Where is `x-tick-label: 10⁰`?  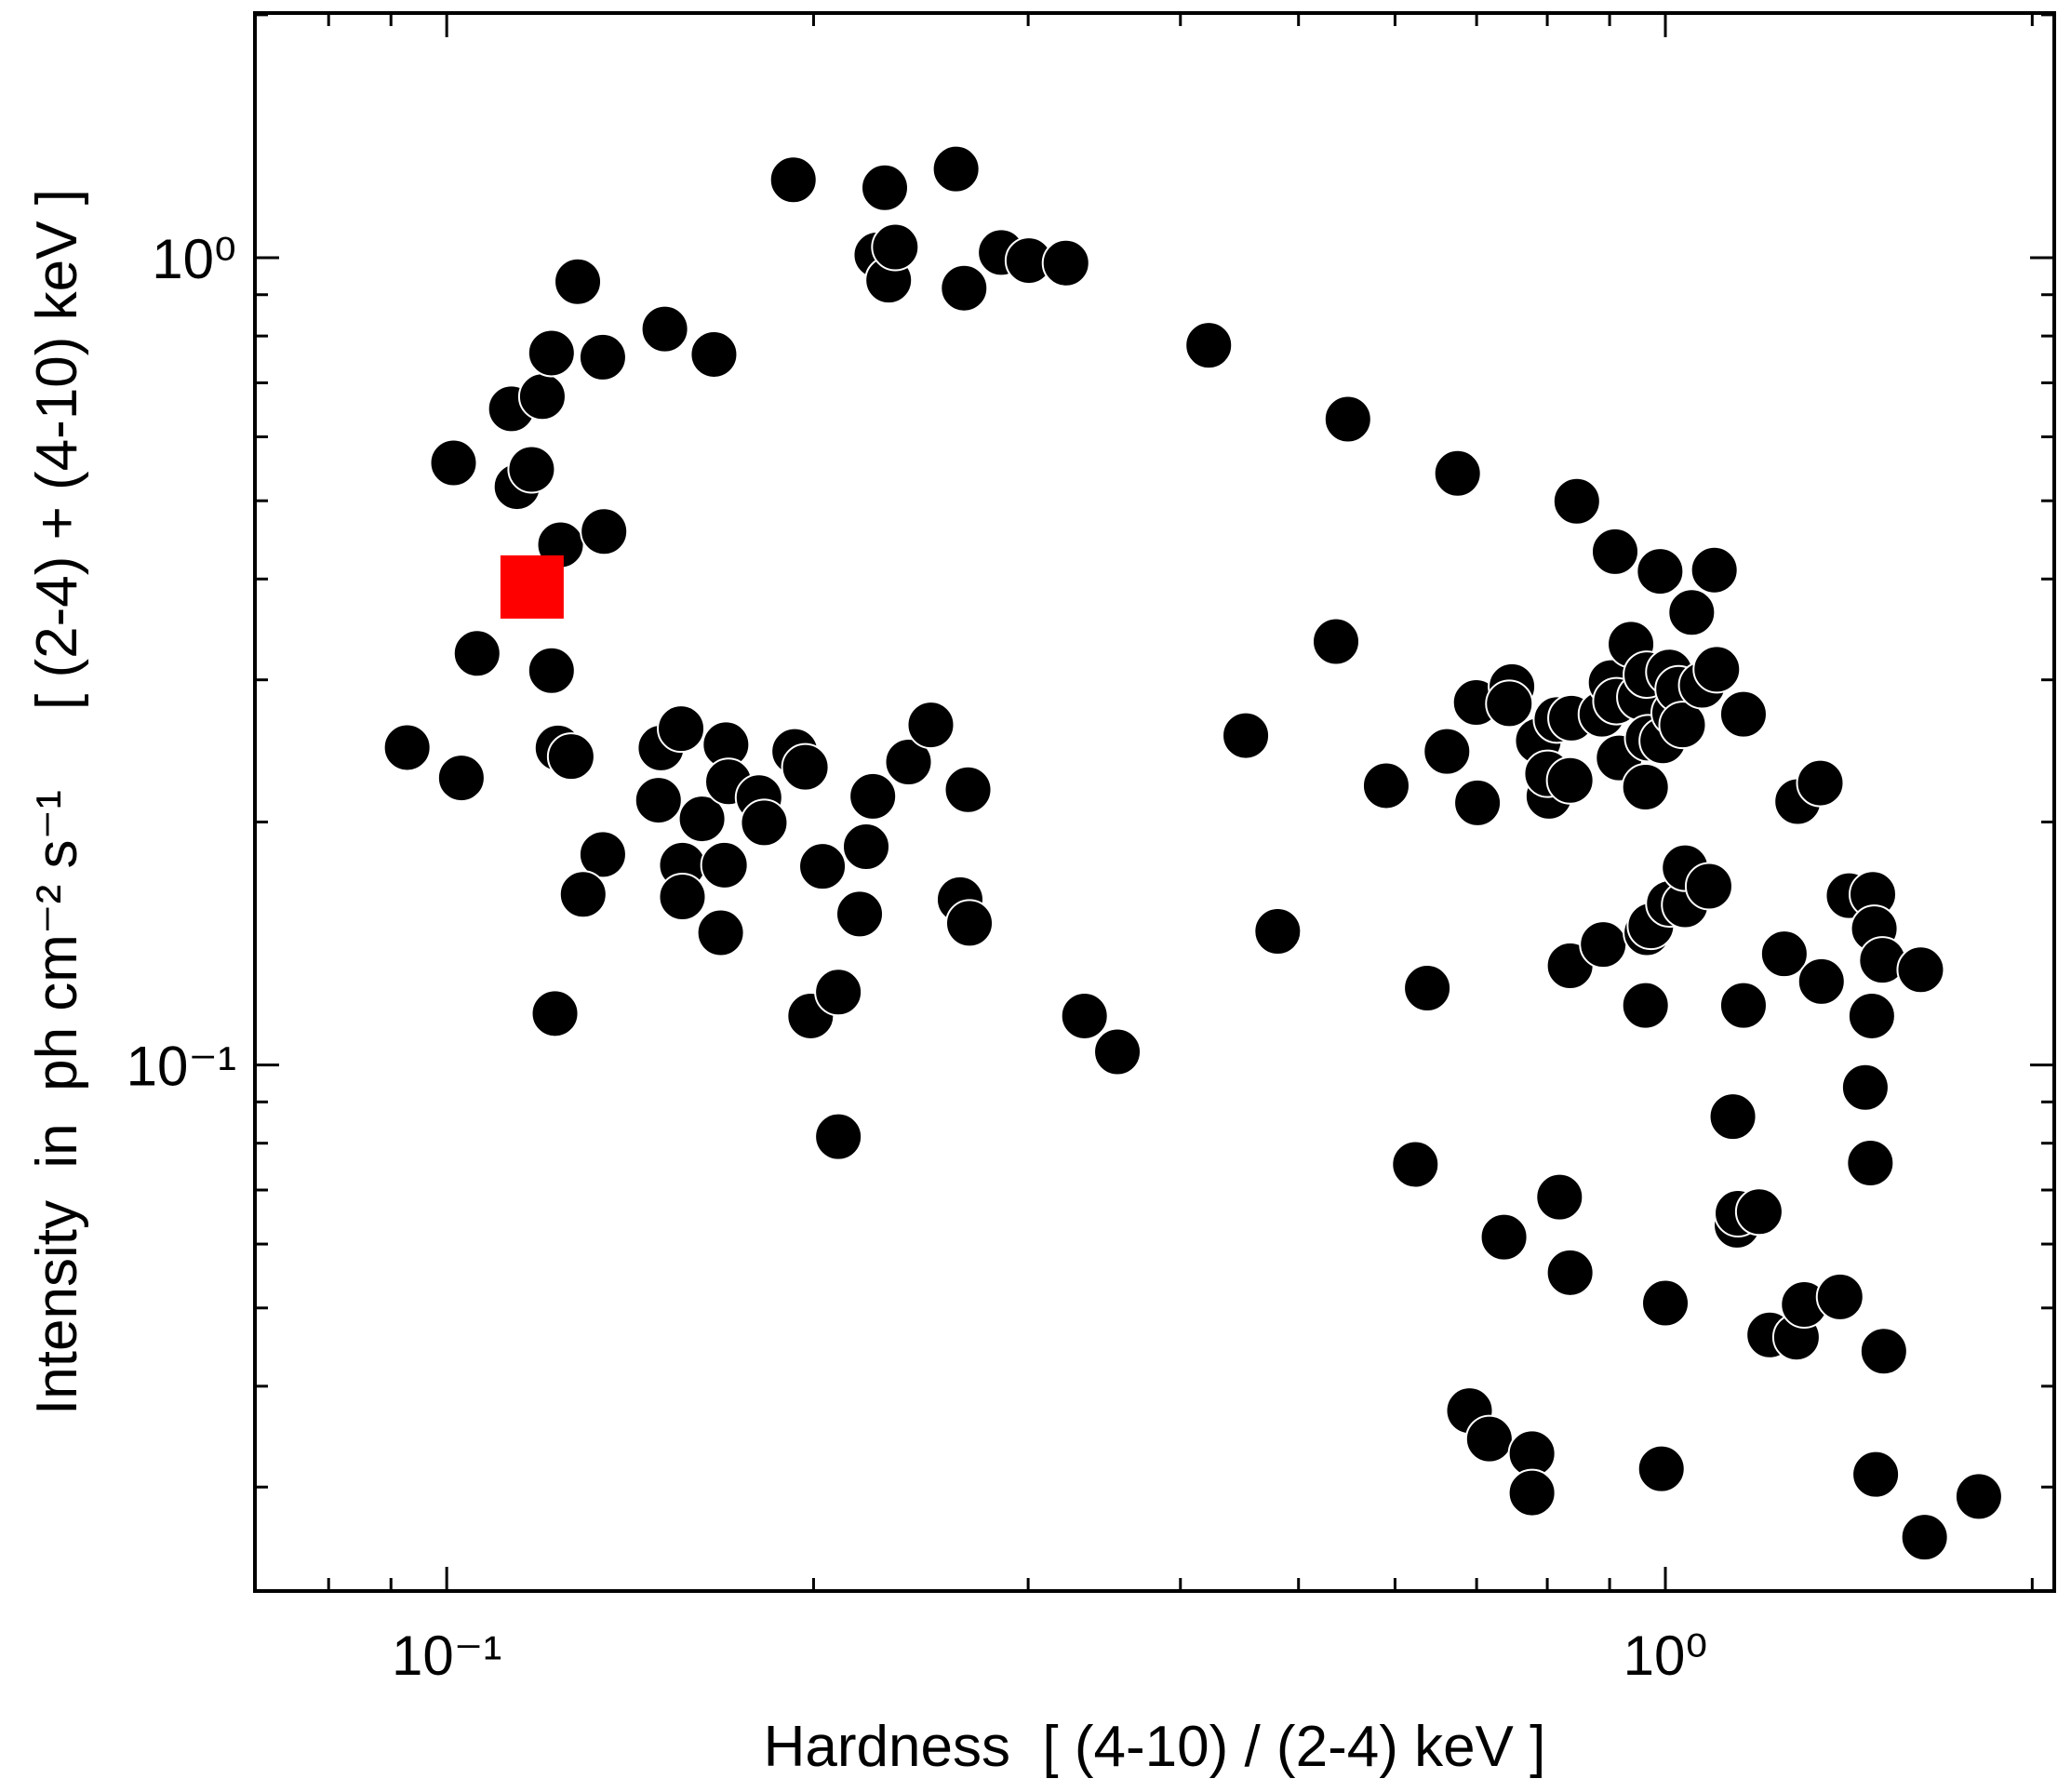 x-tick-label: 10⁰ is located at coordinates (1665, 1656).